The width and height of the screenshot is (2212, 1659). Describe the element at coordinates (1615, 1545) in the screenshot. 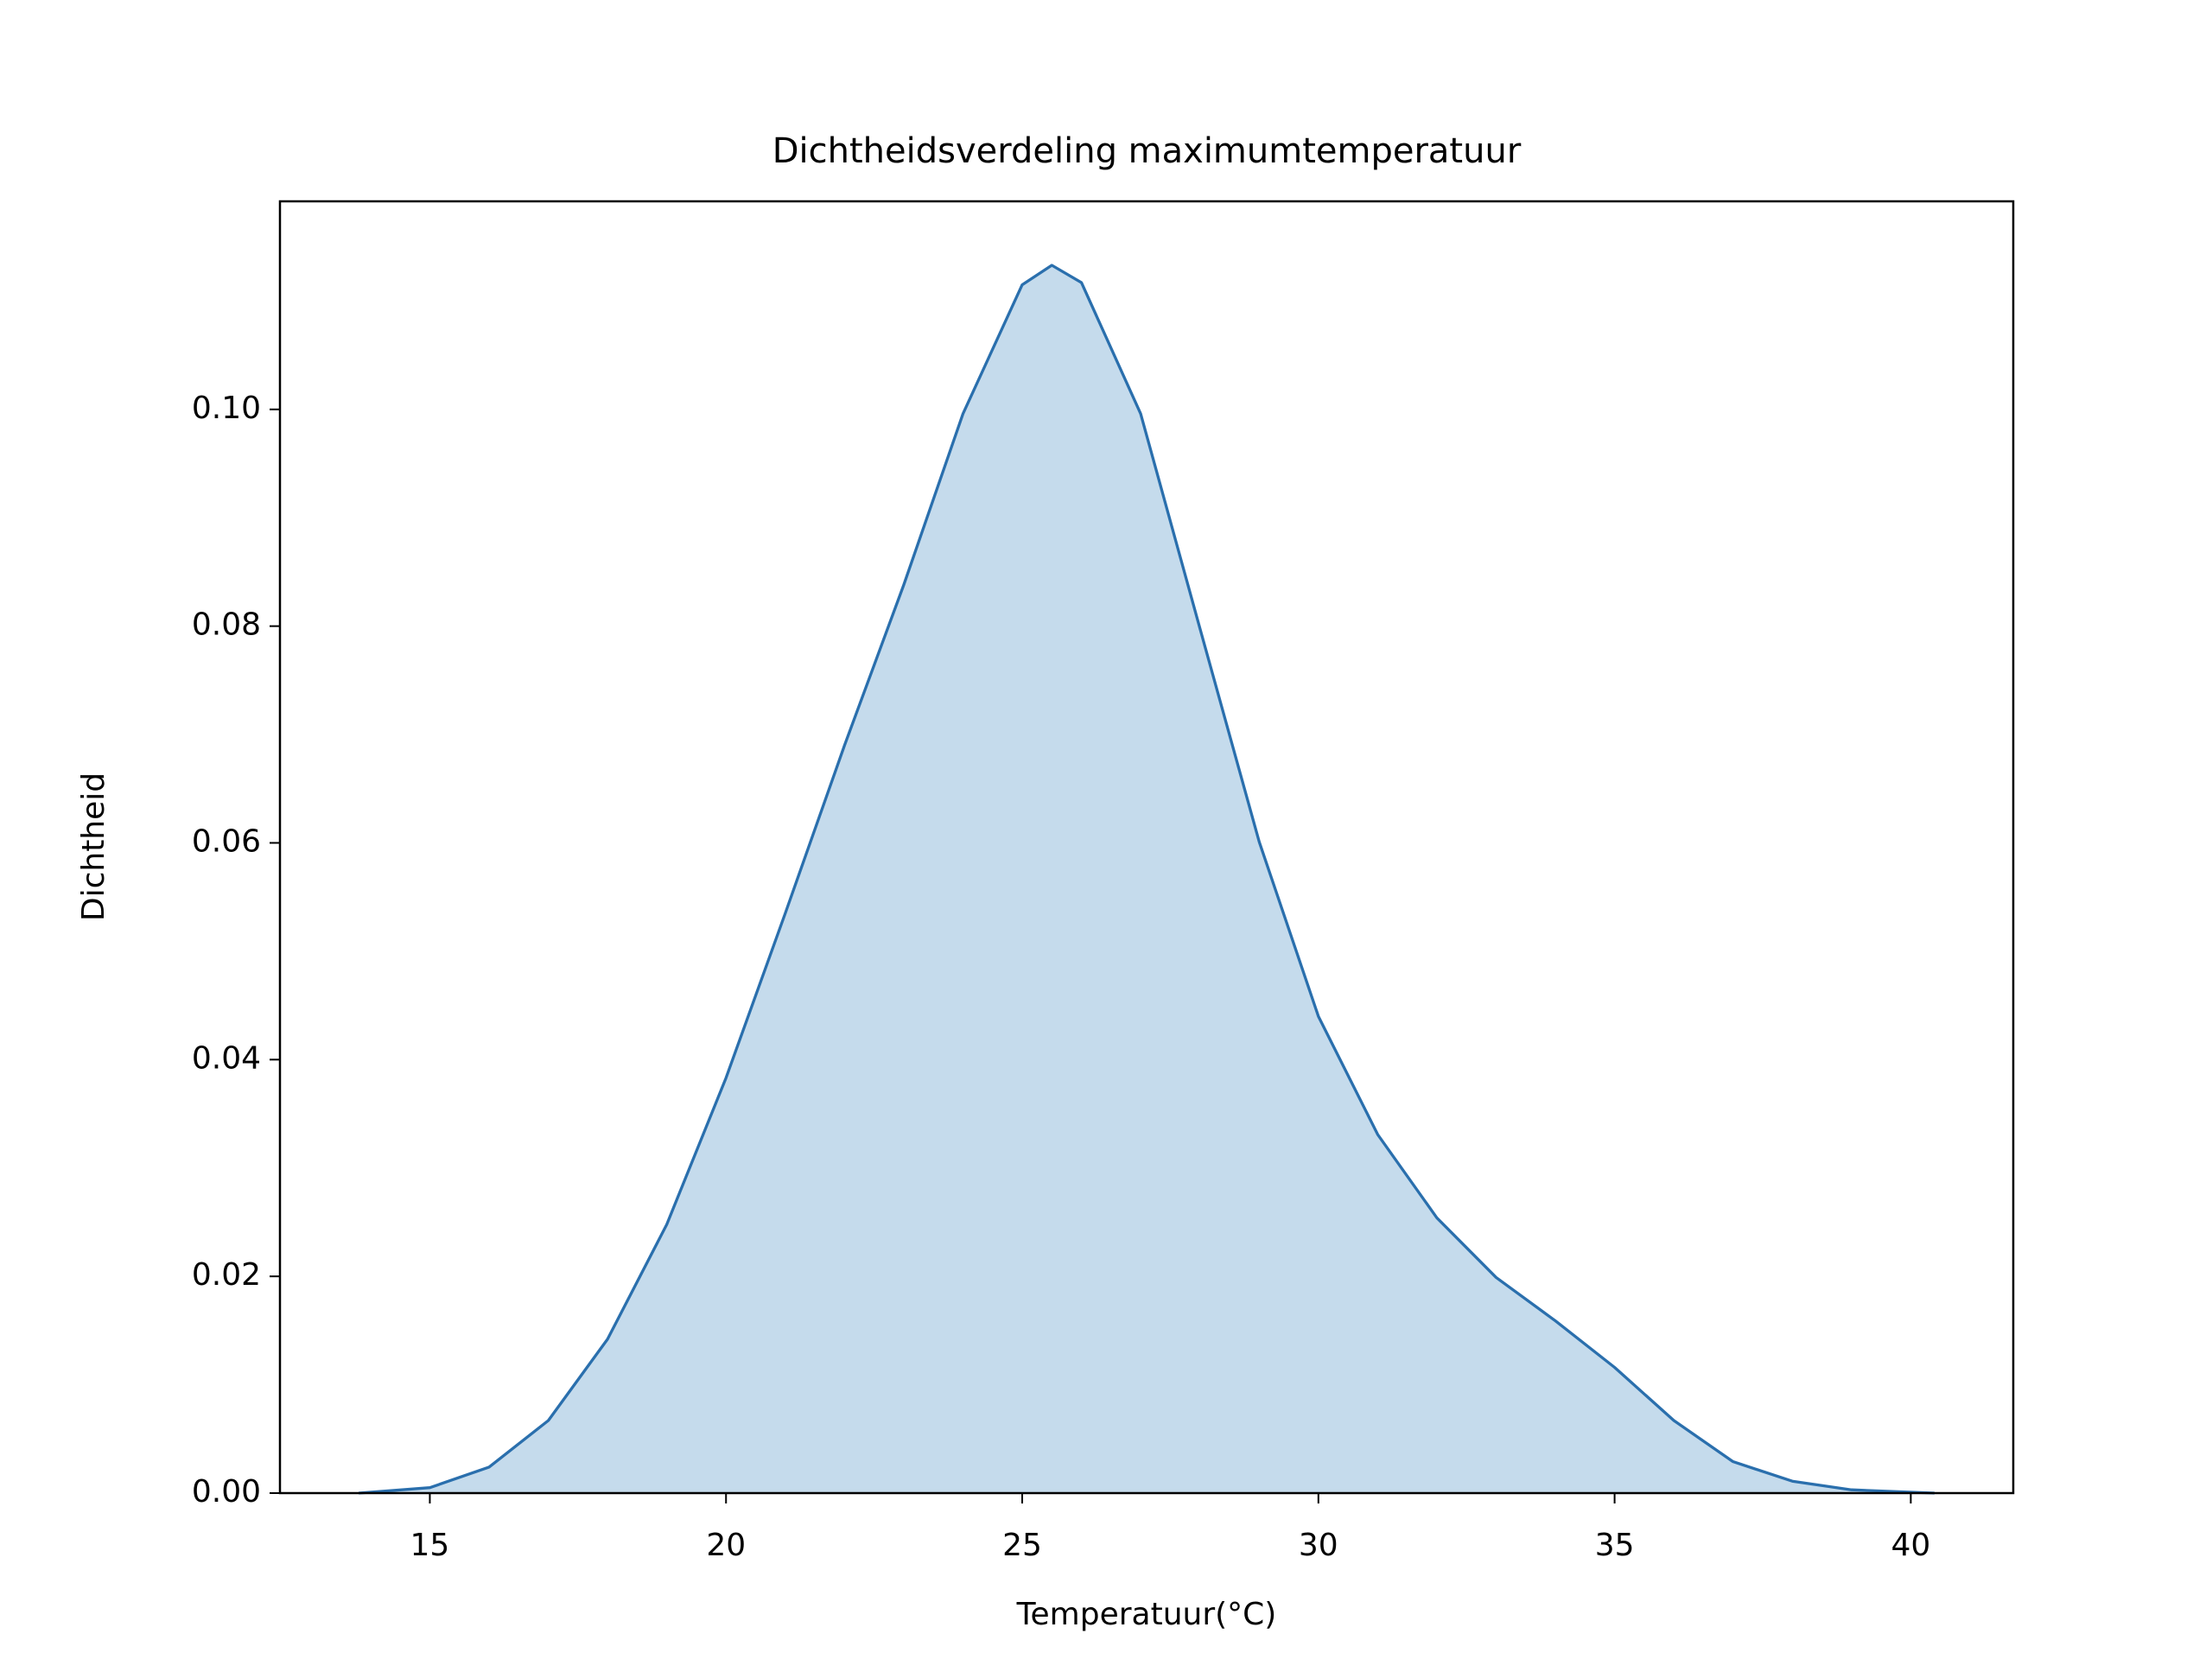

I see `x-tick-label: 35` at that location.